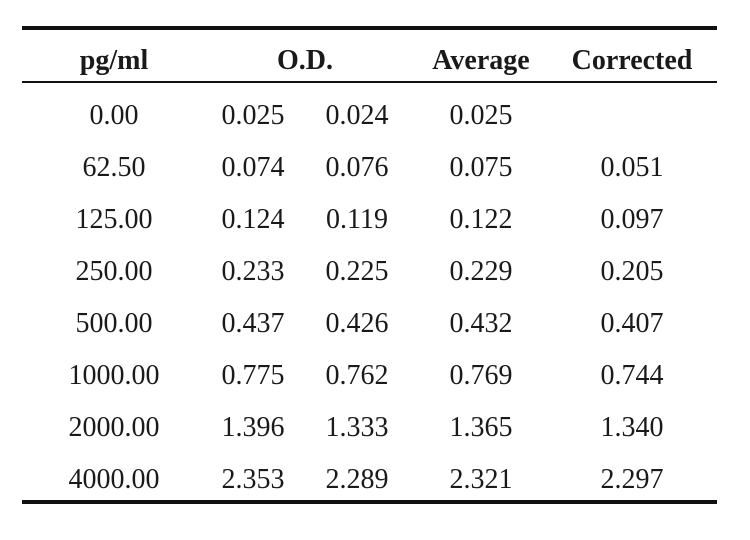 This screenshot has width=750, height=540. What do you see at coordinates (481, 167) in the screenshot?
I see `average-cell: 0.075` at bounding box center [481, 167].